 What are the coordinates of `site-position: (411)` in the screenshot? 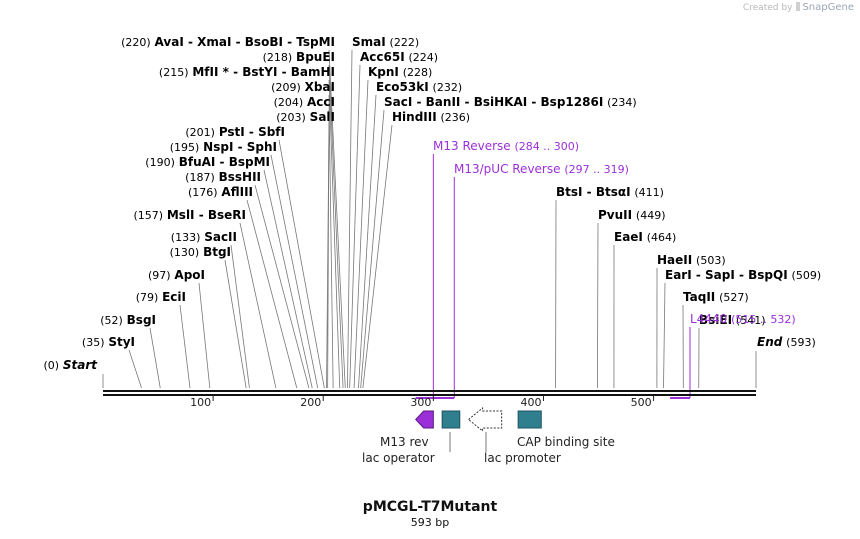 It's located at (649, 192).